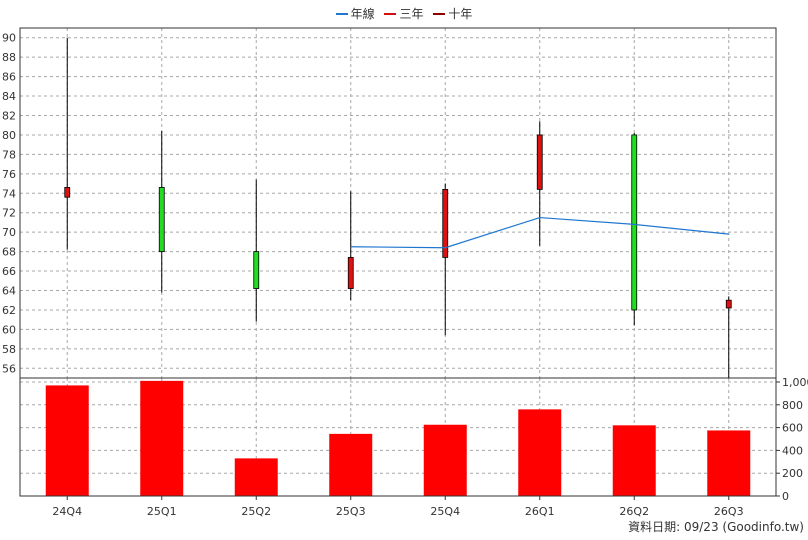 Image resolution: width=808 pixels, height=540 pixels. I want to click on price-tick-label: 78, so click(9, 154).